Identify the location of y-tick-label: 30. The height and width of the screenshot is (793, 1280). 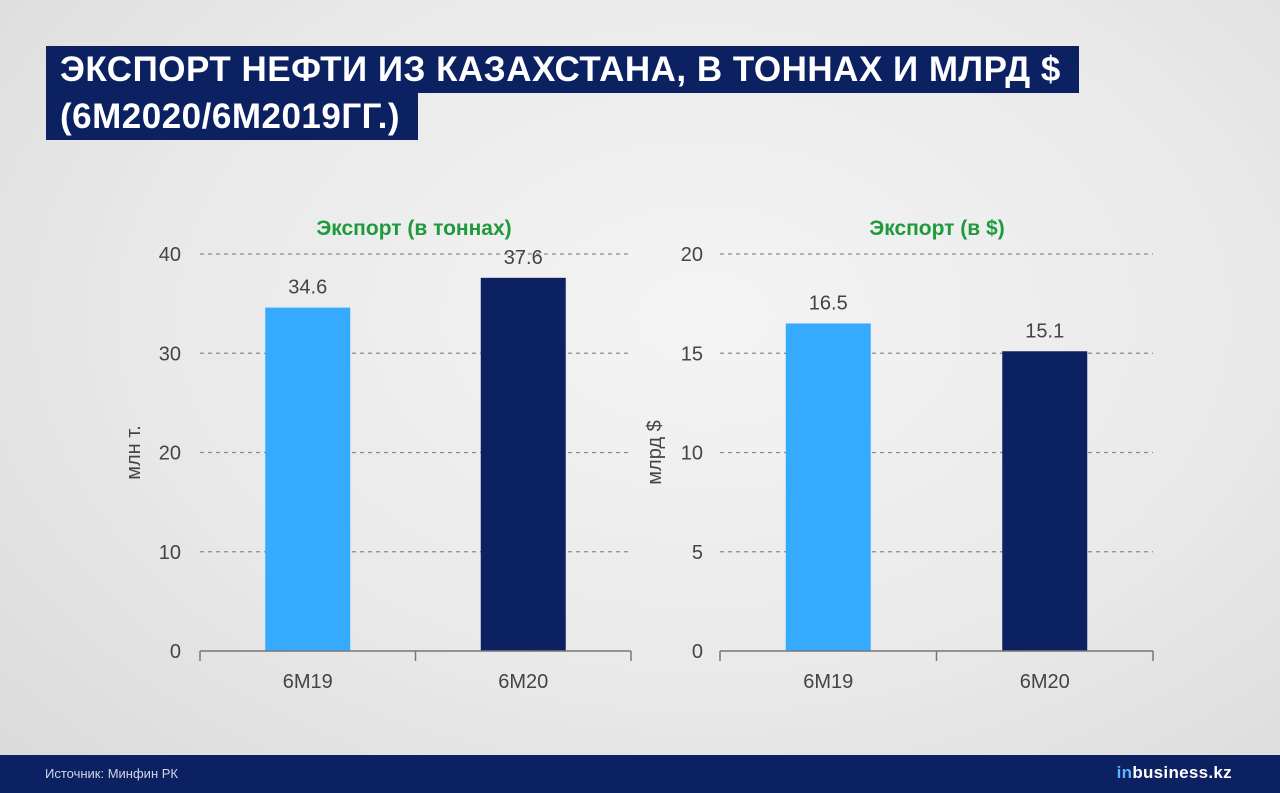
(170, 354).